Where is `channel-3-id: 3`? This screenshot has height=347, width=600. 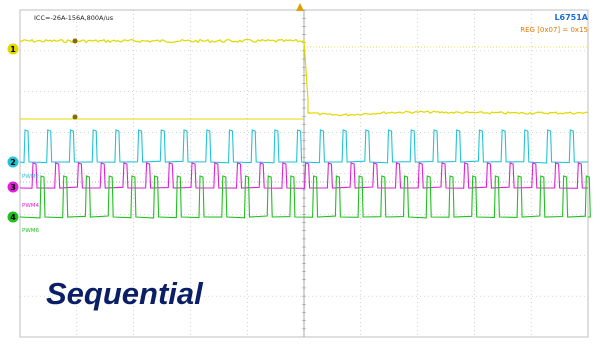
channel-3-id: 3 is located at coordinates (13, 187).